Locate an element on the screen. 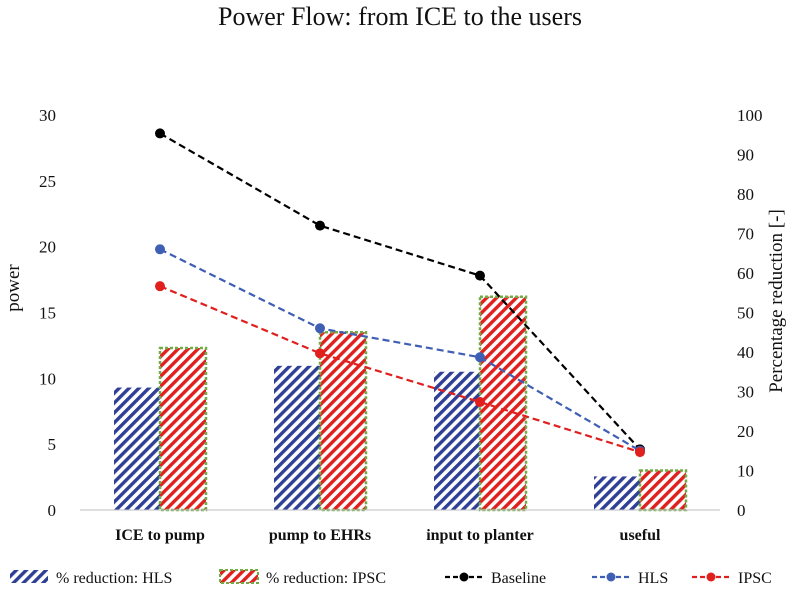 The image size is (800, 591). y-tick-label: 15 is located at coordinates (47, 313).